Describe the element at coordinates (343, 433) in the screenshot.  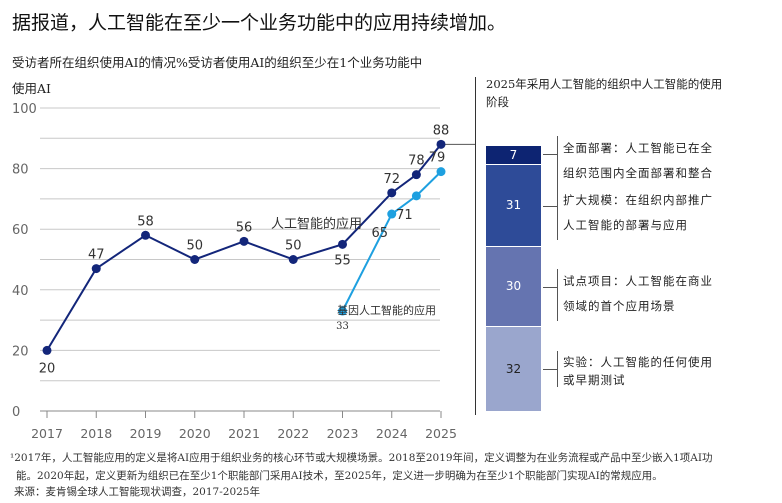
I see `x-tick-label: 2023` at that location.